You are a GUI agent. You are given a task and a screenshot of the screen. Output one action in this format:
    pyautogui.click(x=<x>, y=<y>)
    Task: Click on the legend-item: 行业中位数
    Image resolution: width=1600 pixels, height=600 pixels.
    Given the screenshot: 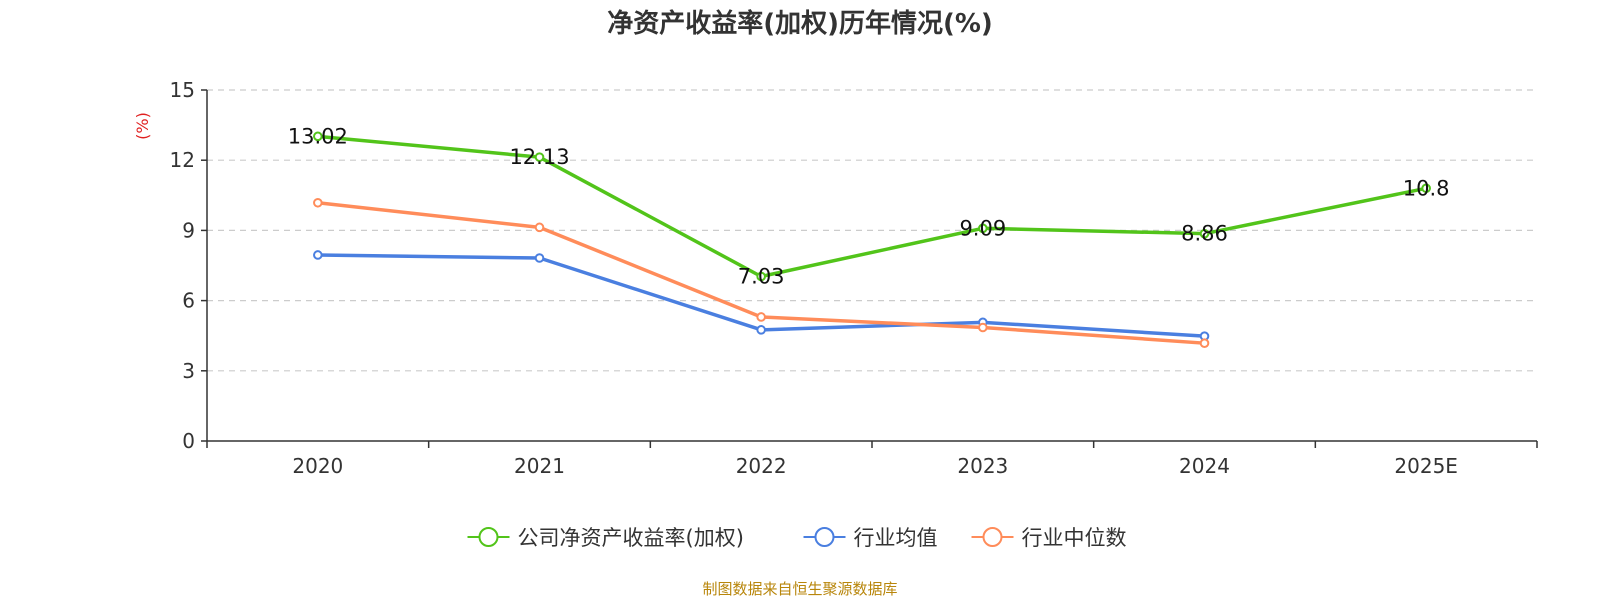 What is the action you would take?
    pyautogui.click(x=1049, y=538)
    